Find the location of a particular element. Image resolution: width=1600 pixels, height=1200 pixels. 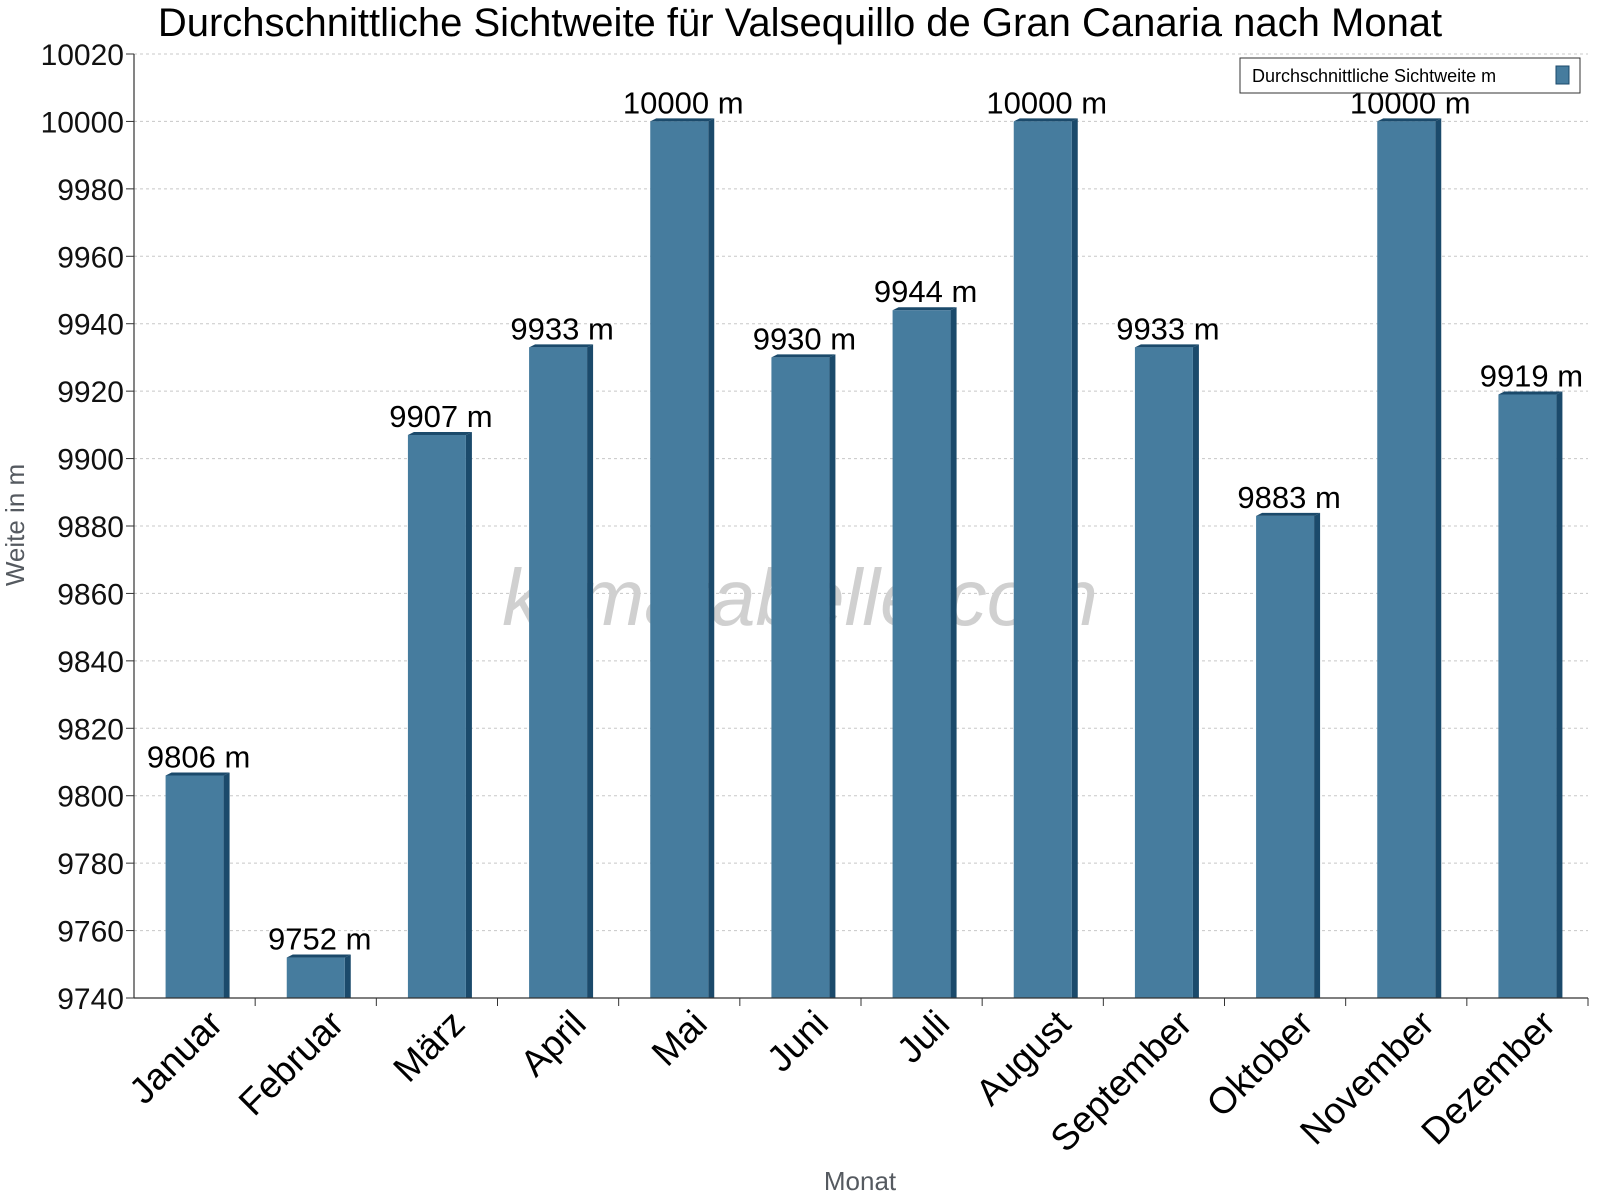

data-label: 9919 m is located at coordinates (1531, 376).